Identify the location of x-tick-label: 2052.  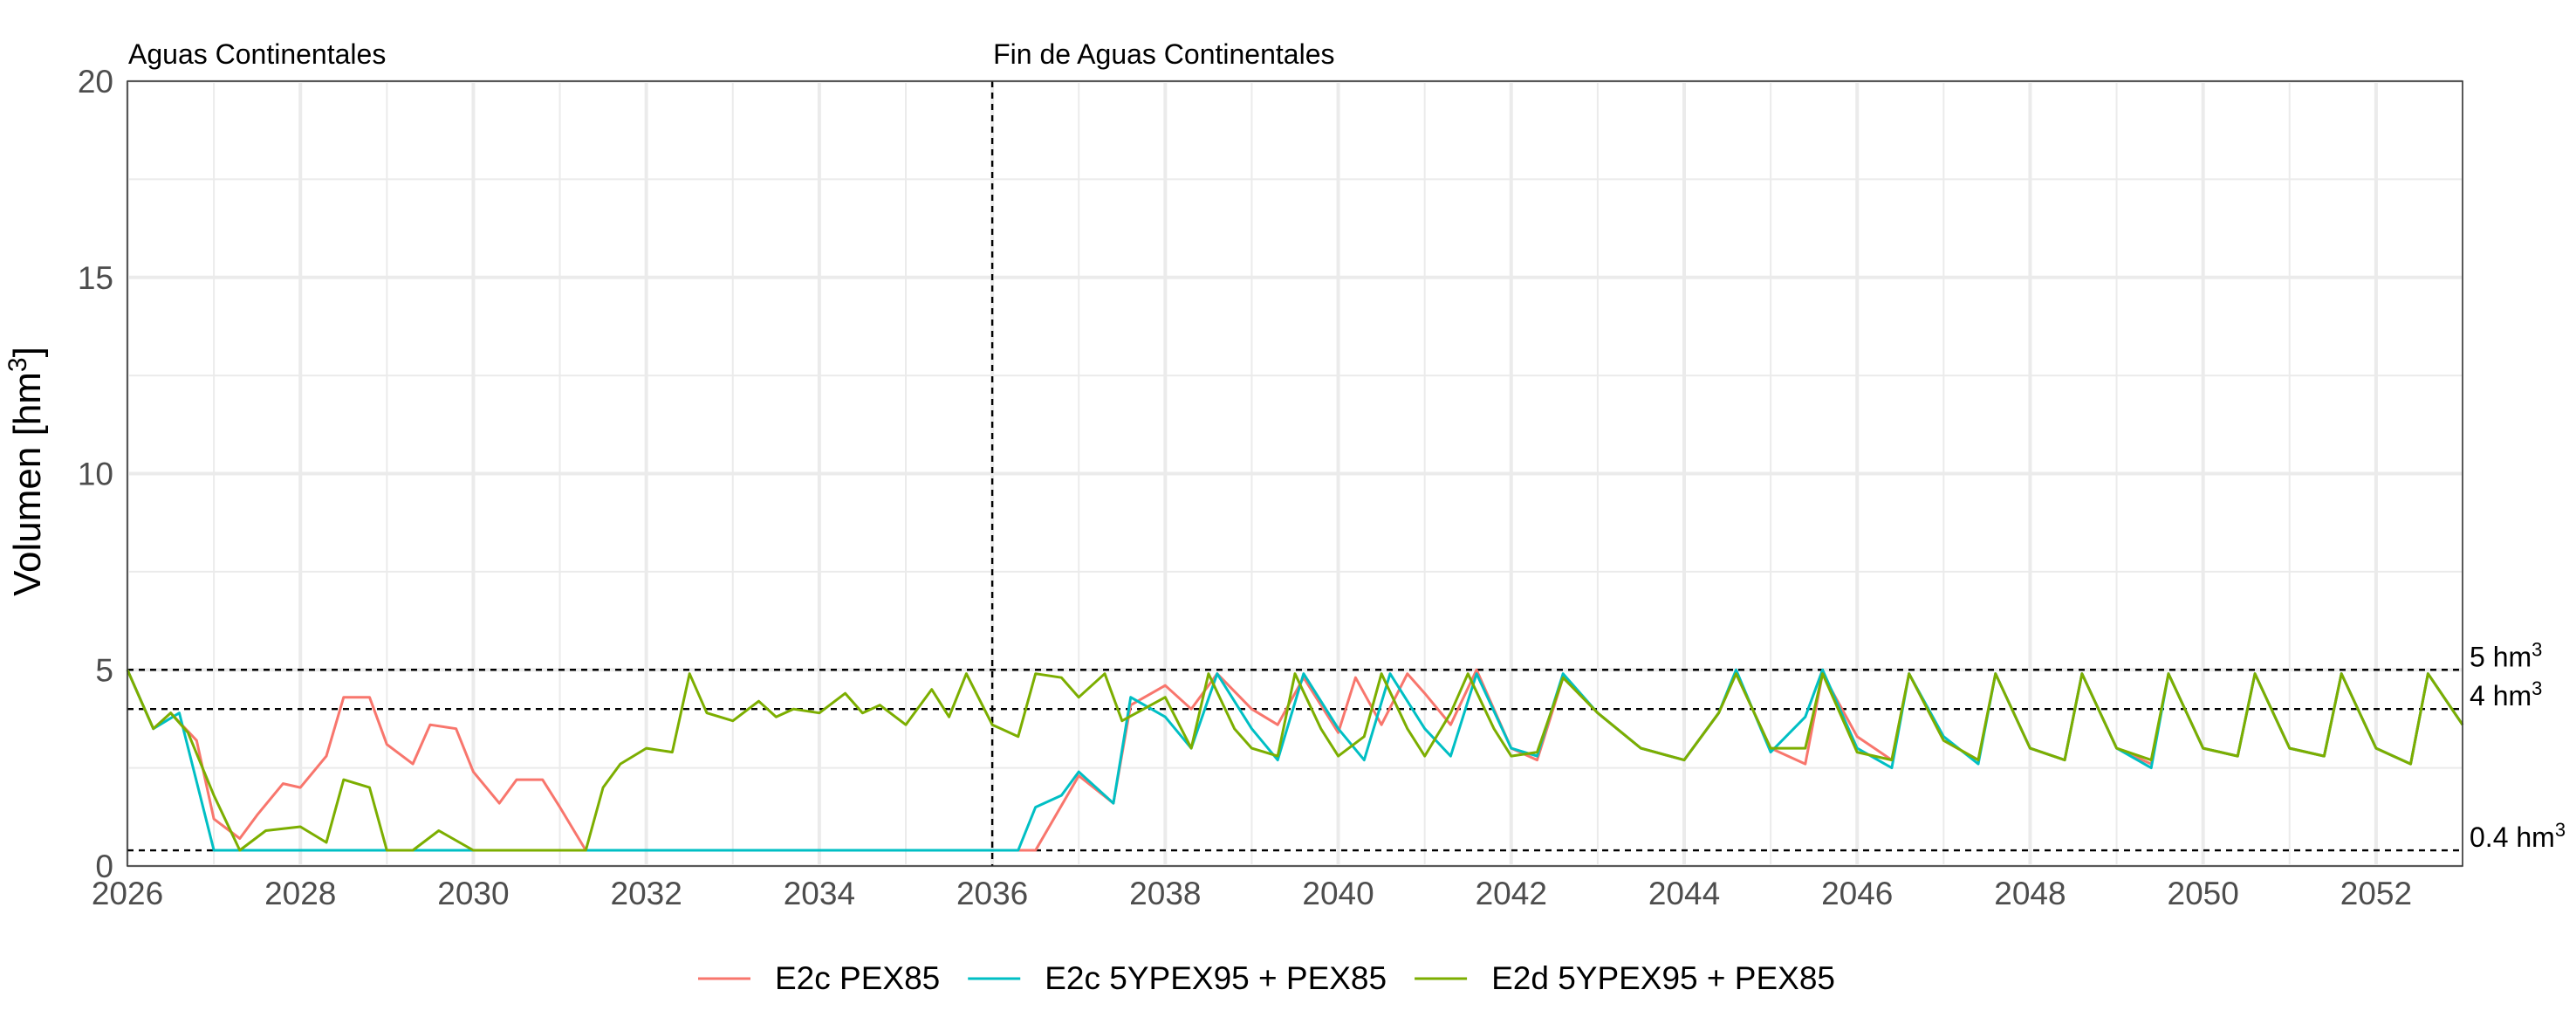
(2376, 893).